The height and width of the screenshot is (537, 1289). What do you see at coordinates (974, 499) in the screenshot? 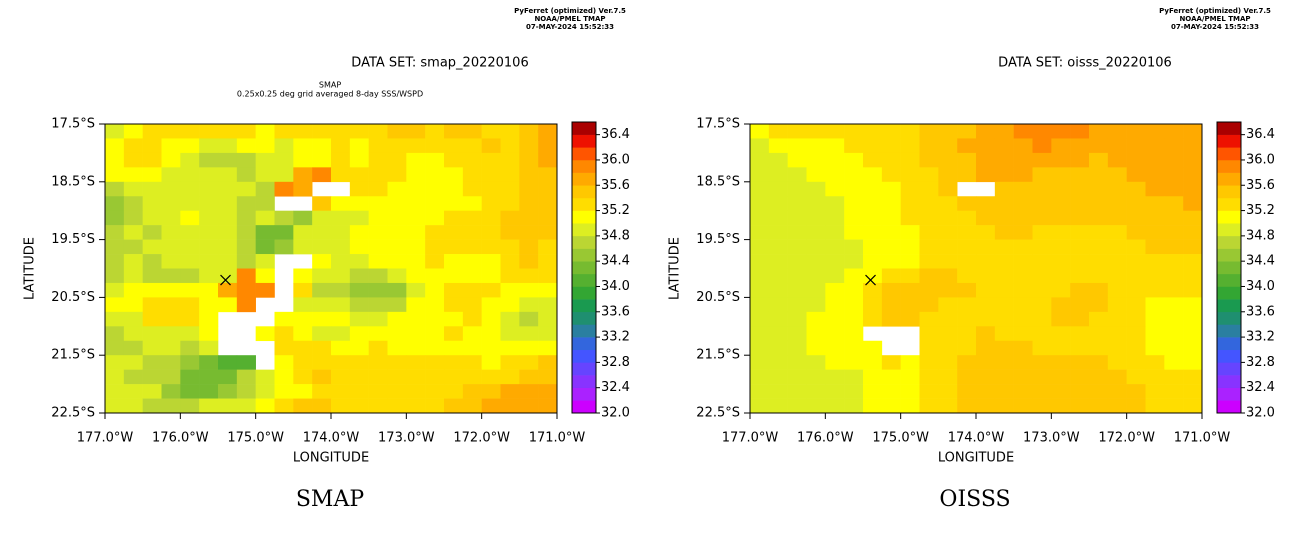
I see `caption: OISSS` at bounding box center [974, 499].